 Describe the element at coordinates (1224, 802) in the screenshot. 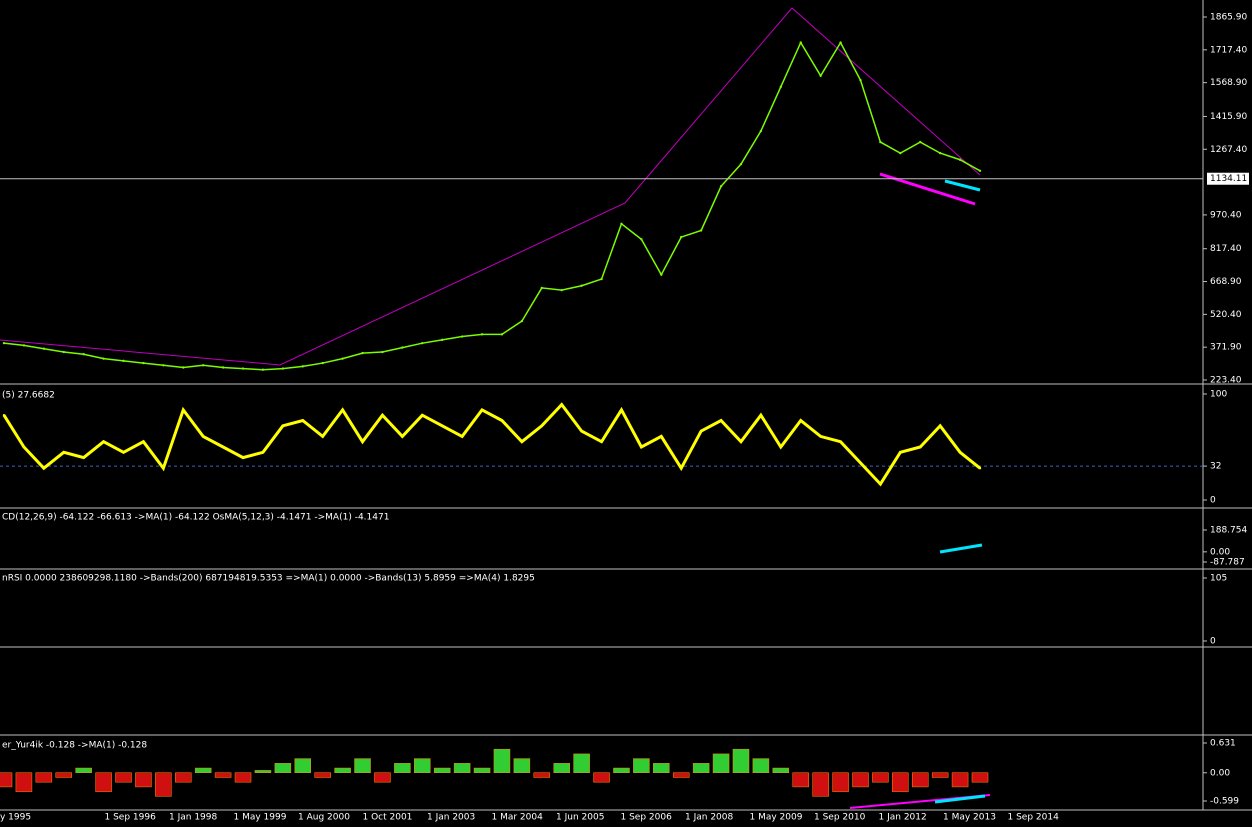

I see `y-tick-label: -0.599` at that location.